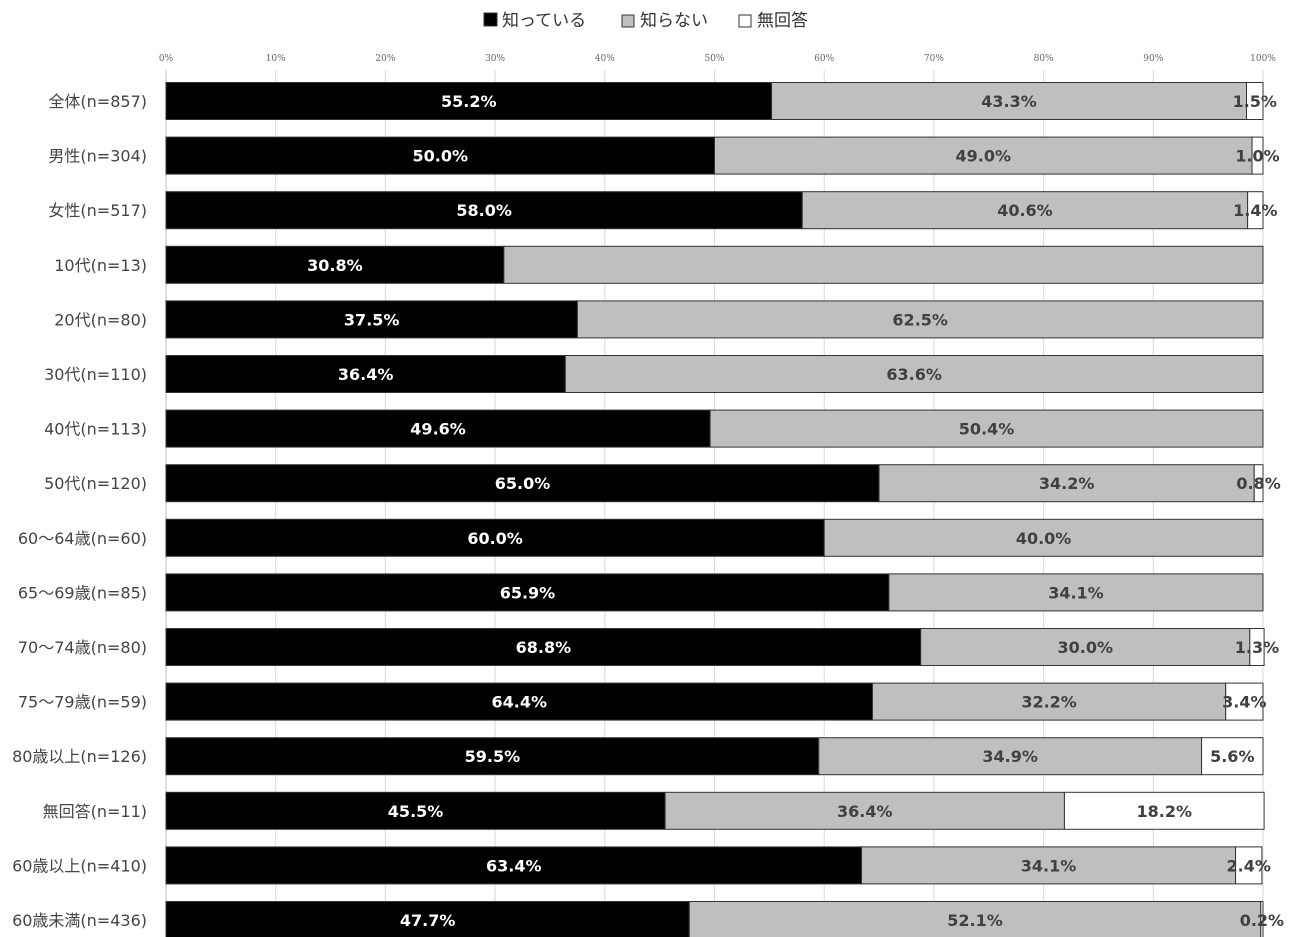 This screenshot has width=1293, height=937. What do you see at coordinates (824, 59) in the screenshot?
I see `x-tick-label: 60%` at bounding box center [824, 59].